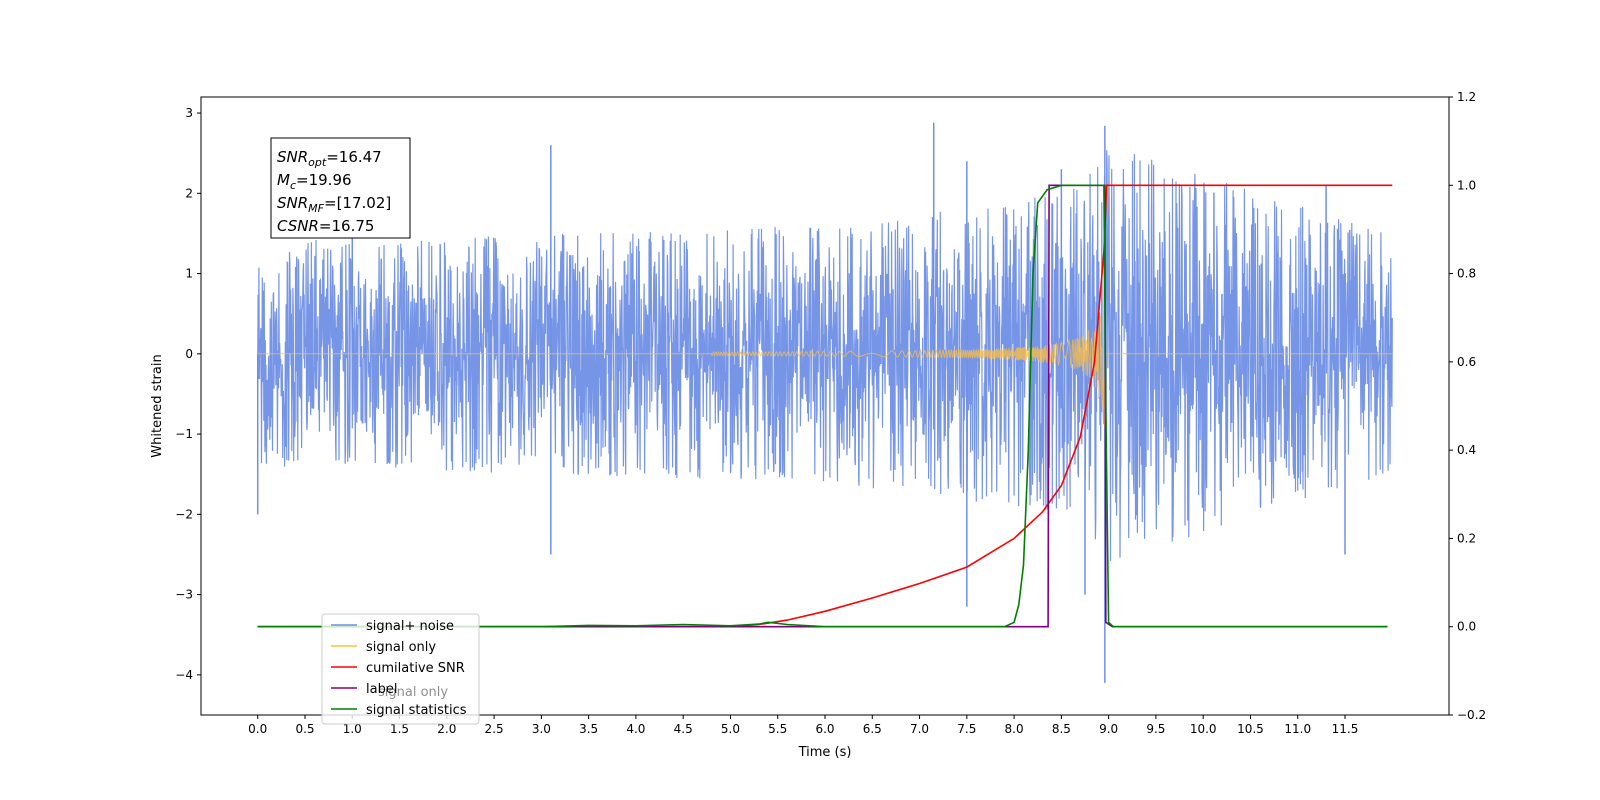  I want to click on legend-label: signal statistics, so click(416, 710).